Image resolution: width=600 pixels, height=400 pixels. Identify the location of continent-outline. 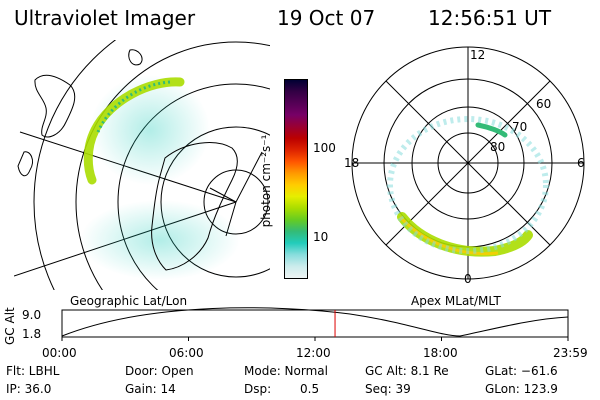
(194, 206).